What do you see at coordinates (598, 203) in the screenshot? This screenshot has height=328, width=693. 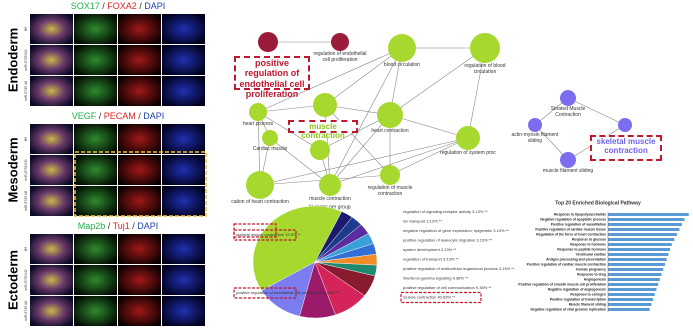 I see `bar-title: Top 20 Enriched Biological Pathway` at bounding box center [598, 203].